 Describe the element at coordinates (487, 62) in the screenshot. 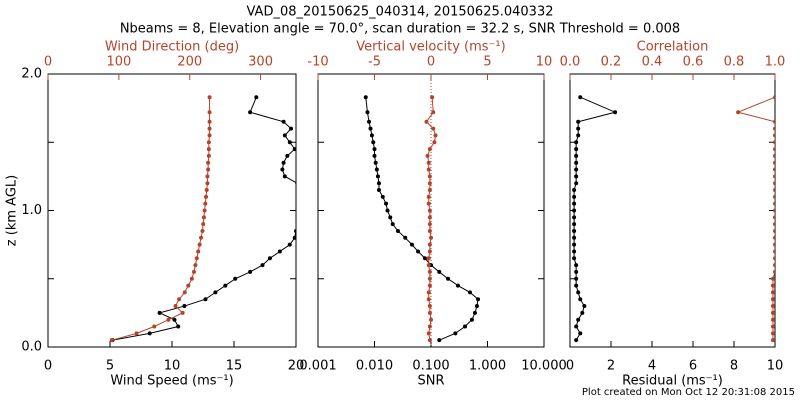

I see `x2-tick-label: 5` at that location.